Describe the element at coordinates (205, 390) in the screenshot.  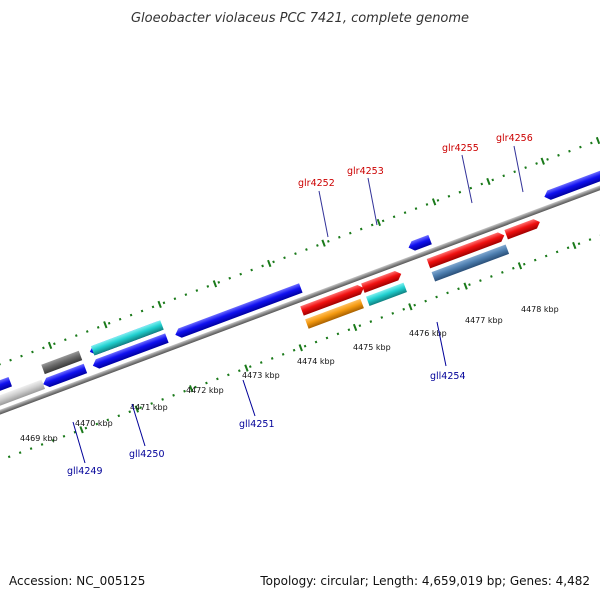
I see `kbp-tick-label: 4472 kbp` at that location.